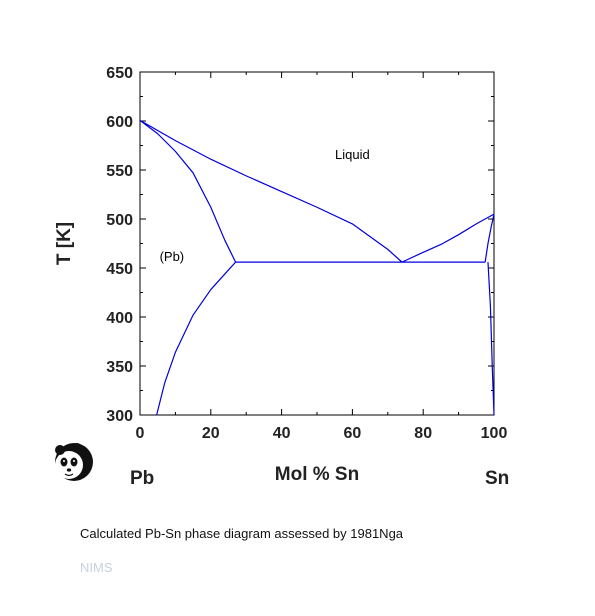 This screenshot has width=595, height=616. Describe the element at coordinates (64, 243) in the screenshot. I see `y-axis-label: T [K]` at that location.